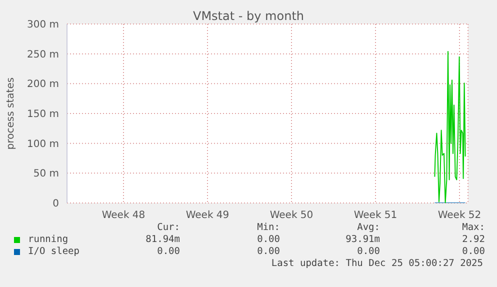 The image size is (497, 287). Describe the element at coordinates (208, 216) in the screenshot. I see `x-tick-label: Week 49` at that location.